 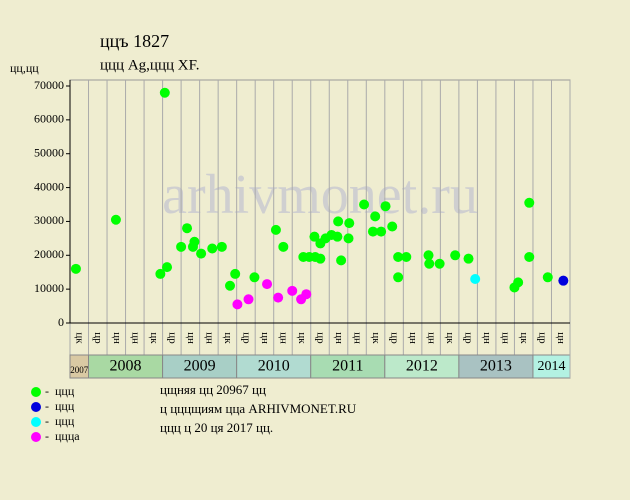 What do you see at coordinates (79, 370) in the screenshot?
I see `year-label: 2007` at bounding box center [79, 370].